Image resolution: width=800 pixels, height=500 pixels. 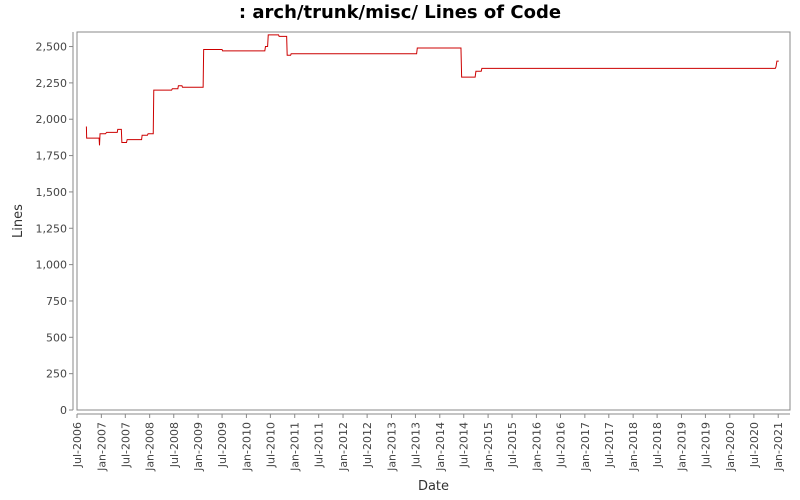 What do you see at coordinates (246, 447) in the screenshot?
I see `x-tick-label: Jan-2010` at bounding box center [246, 447].